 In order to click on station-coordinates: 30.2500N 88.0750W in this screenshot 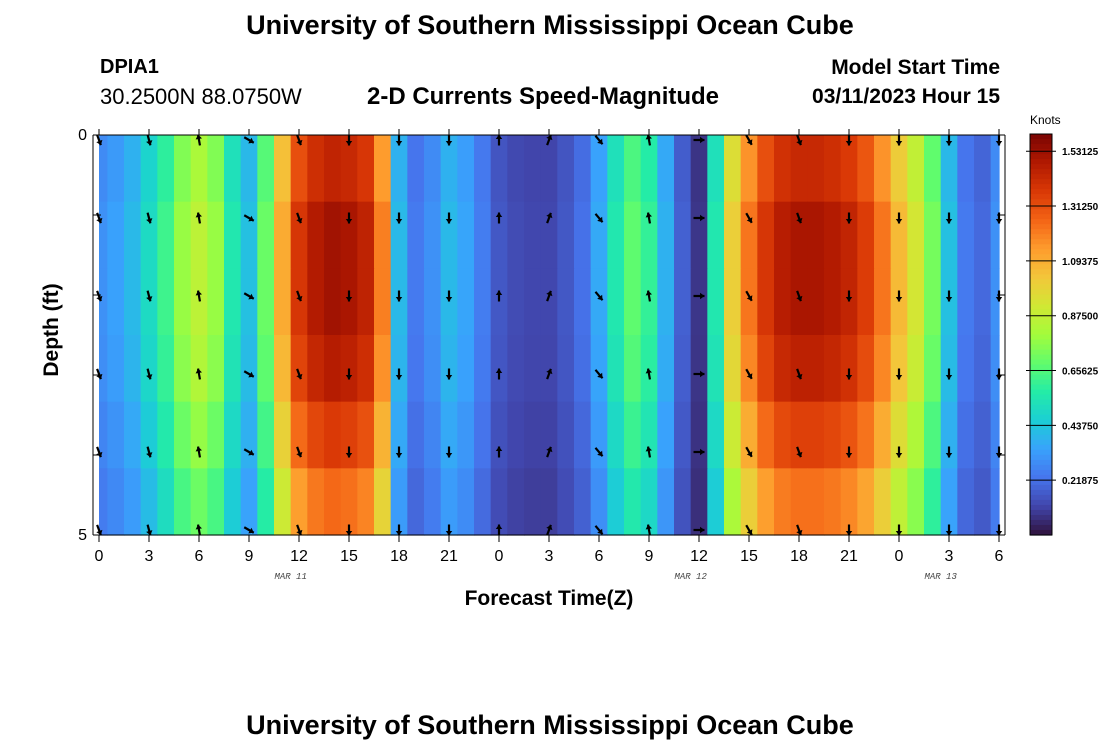, I will do `click(201, 96)`.